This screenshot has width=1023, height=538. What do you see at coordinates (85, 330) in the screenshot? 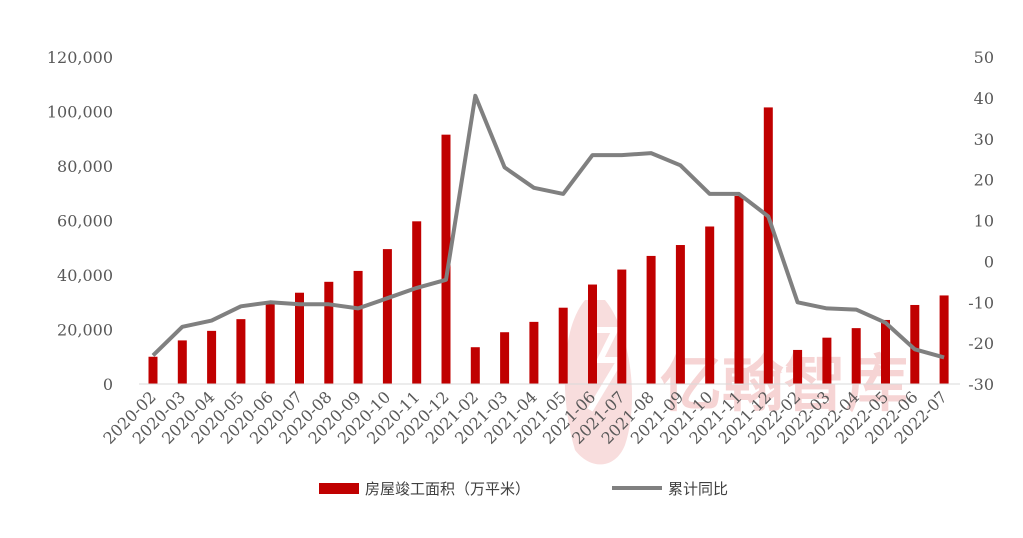
I see `left-tick-label: 20,000` at bounding box center [85, 330].